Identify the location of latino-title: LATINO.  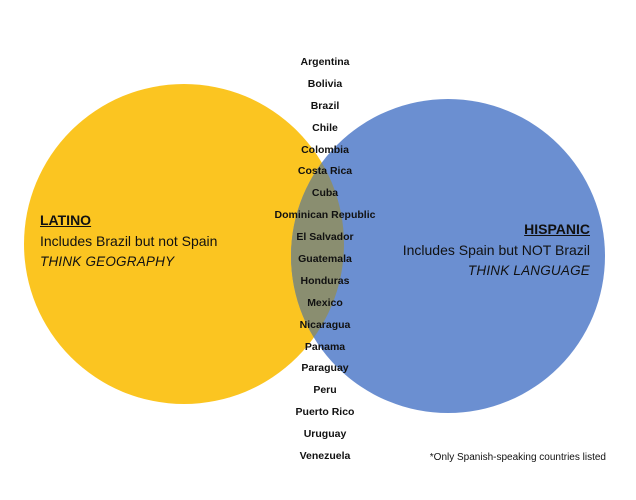
(66, 220).